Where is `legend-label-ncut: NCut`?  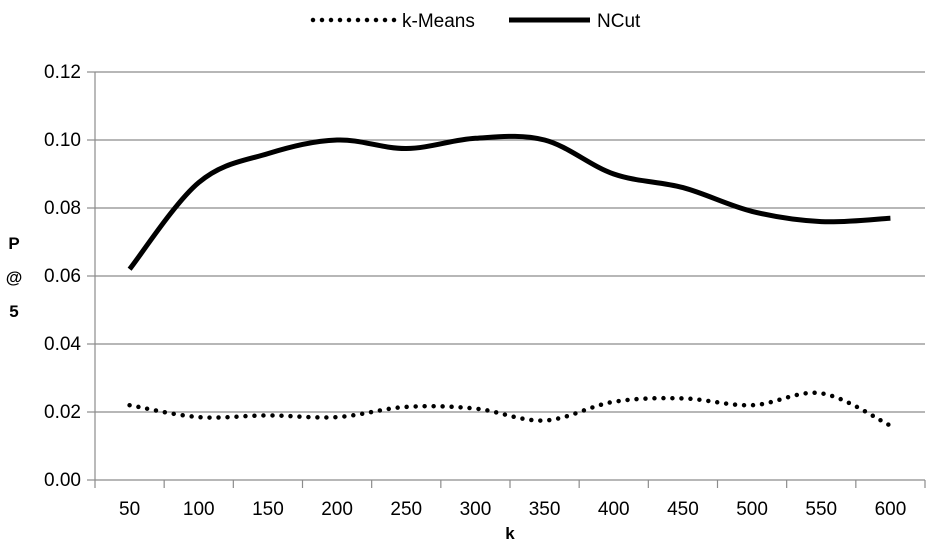 legend-label-ncut: NCut is located at coordinates (619, 21).